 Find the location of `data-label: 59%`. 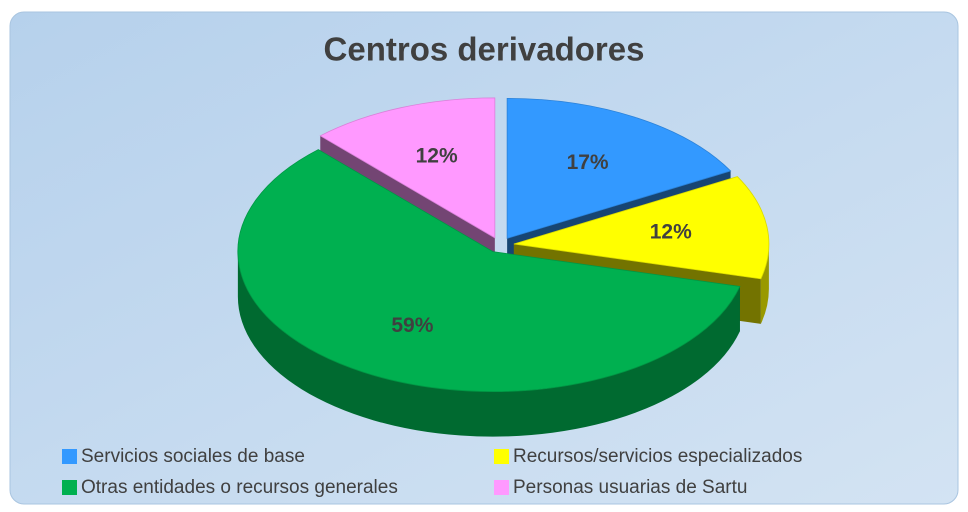

data-label: 59% is located at coordinates (412, 325).